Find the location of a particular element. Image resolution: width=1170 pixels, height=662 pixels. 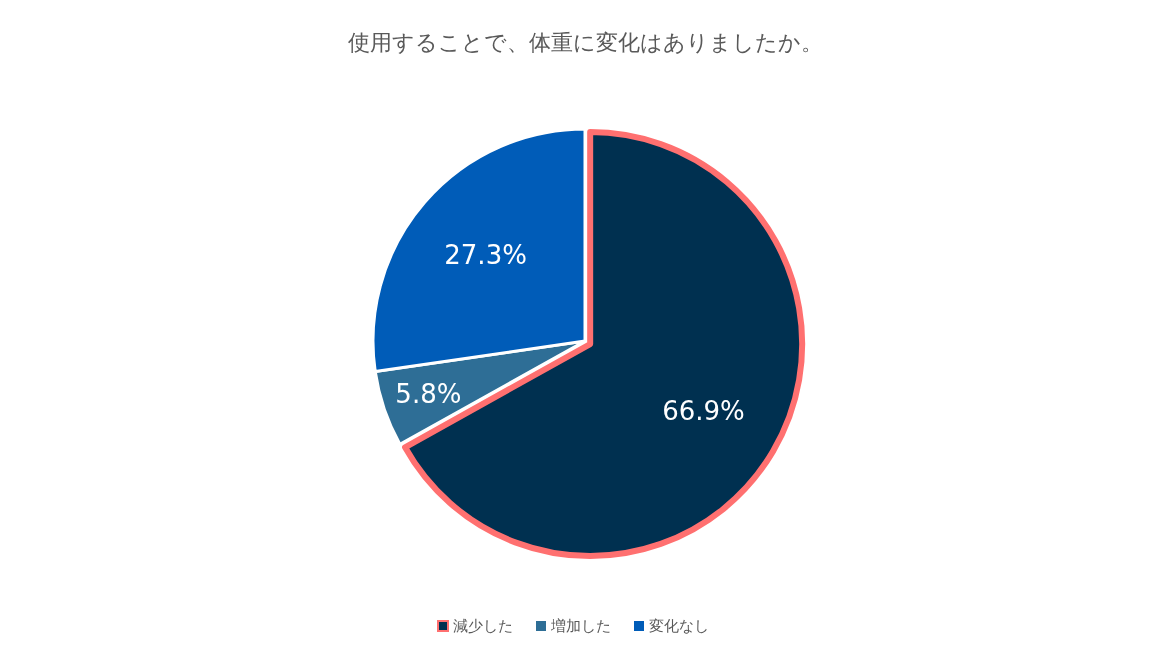

data-label: 27.3% is located at coordinates (485, 255).